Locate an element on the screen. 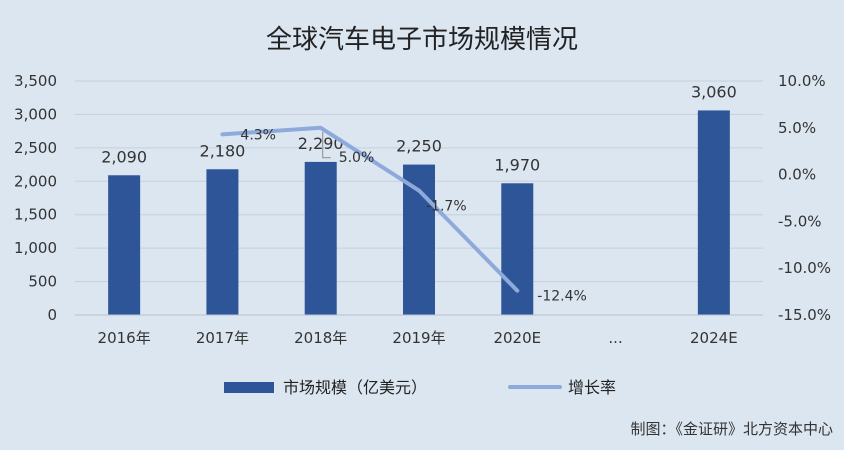  right-axis: -15.0% -10.0% -5.0% 0.0% 5.0% 10.0% is located at coordinates (804, 198).